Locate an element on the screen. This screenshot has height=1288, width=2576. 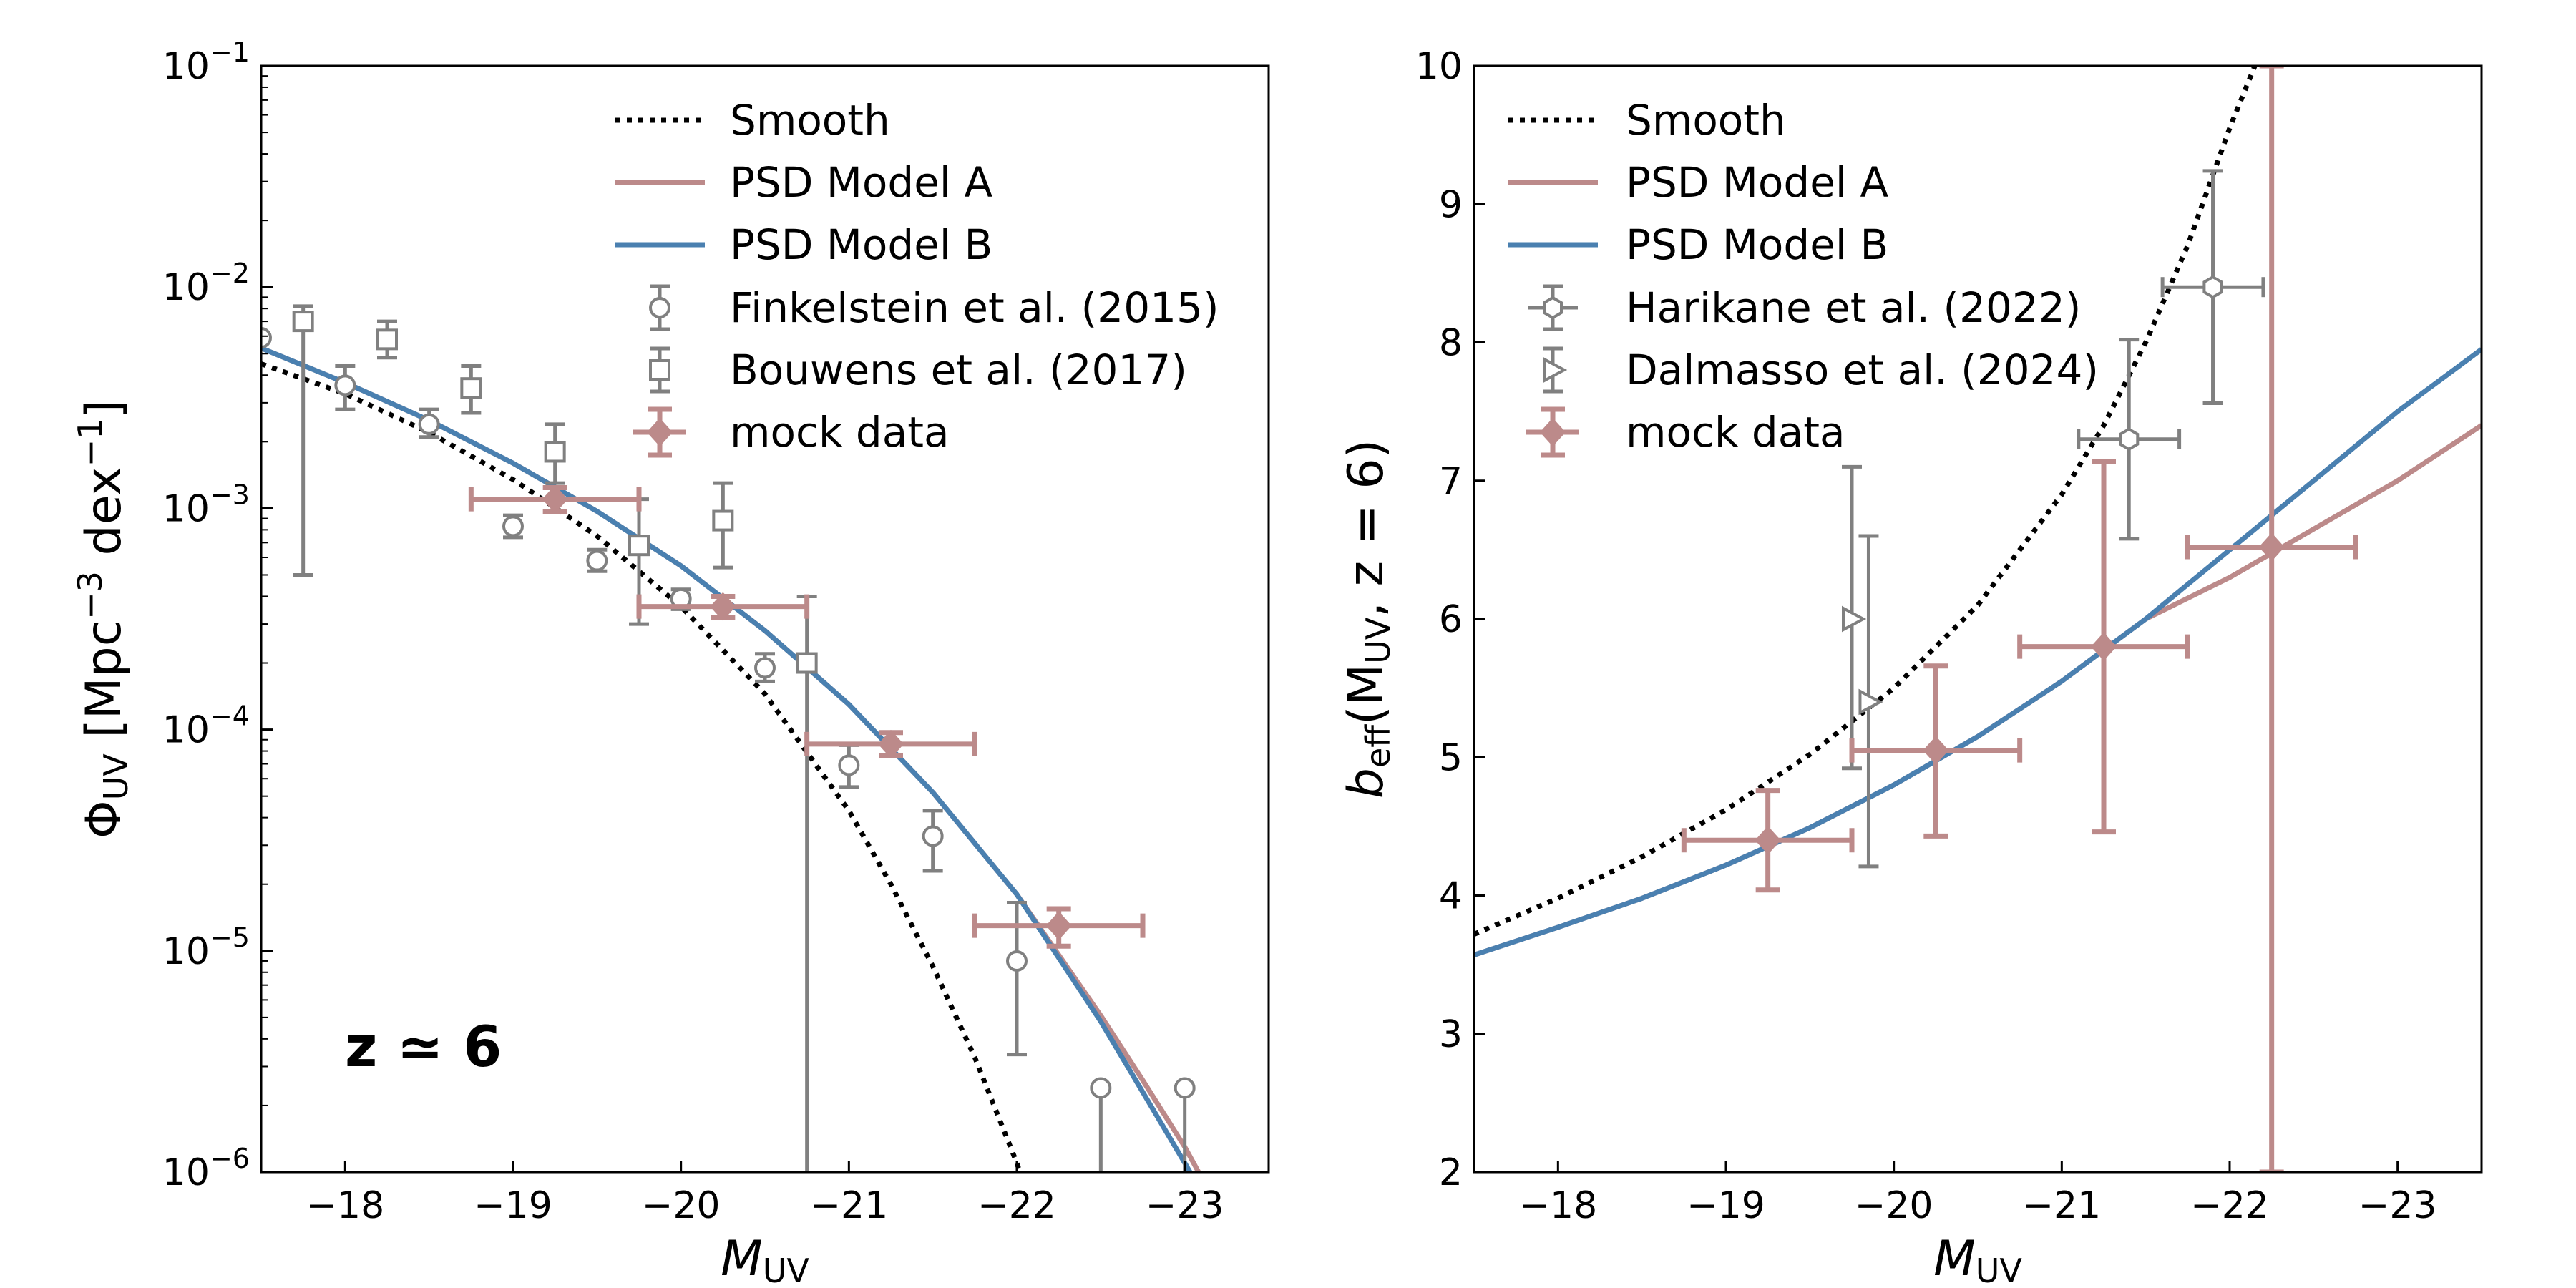
y-tick-label: 3 is located at coordinates (1451, 1034).